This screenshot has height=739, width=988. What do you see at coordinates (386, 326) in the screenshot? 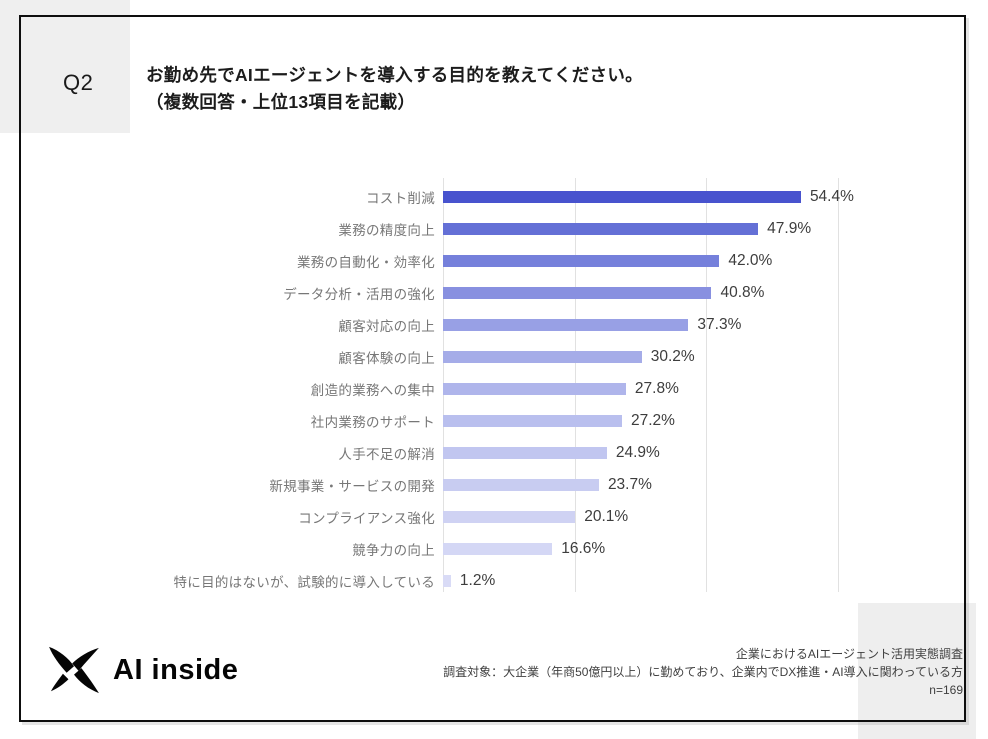
I see `category-label: 顧客対応の向上` at bounding box center [386, 326].